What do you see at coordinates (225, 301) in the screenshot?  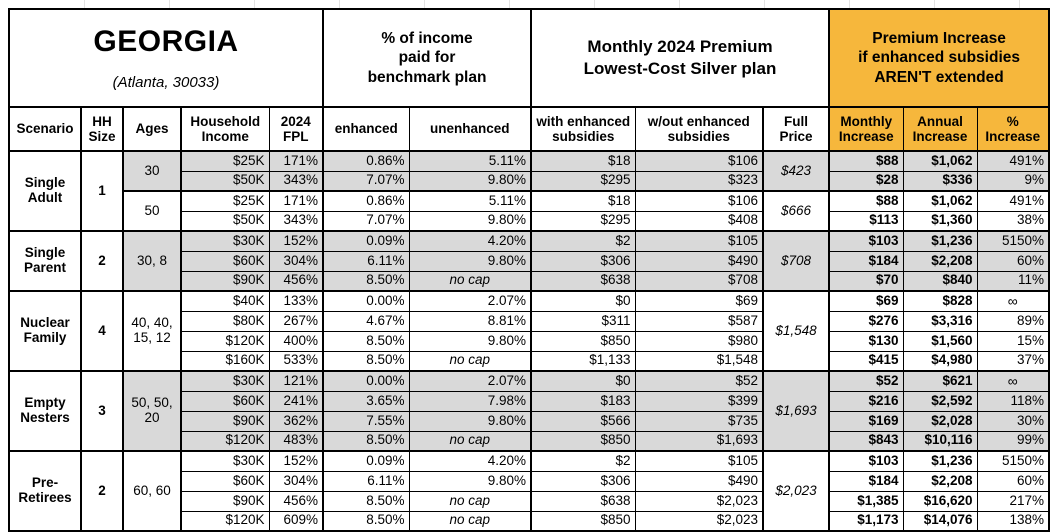 I see `cell-income: $40K` at bounding box center [225, 301].